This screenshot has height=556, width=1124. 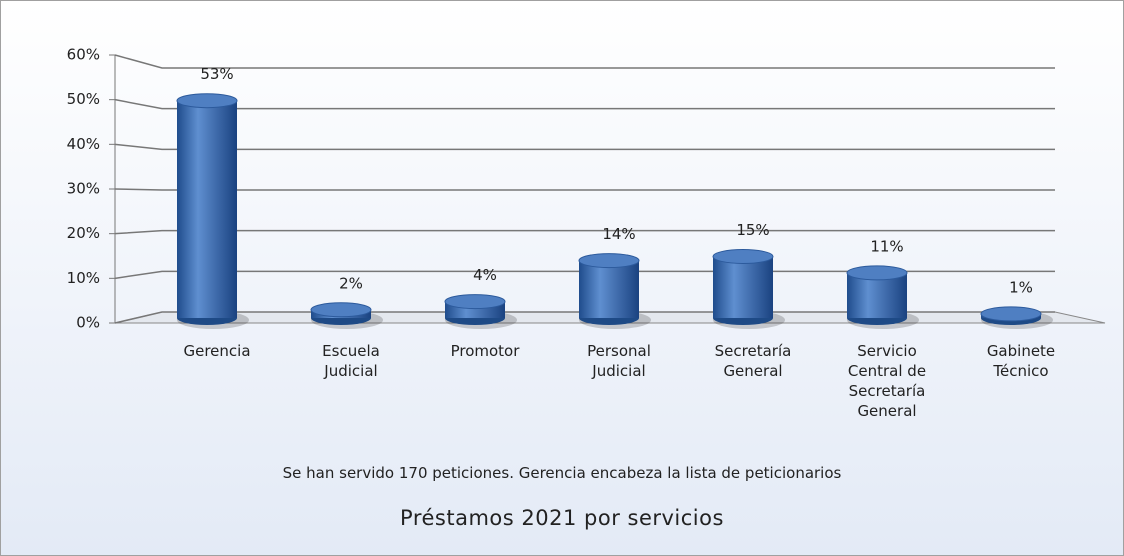 What do you see at coordinates (485, 275) in the screenshot?
I see `value-label: 4%` at bounding box center [485, 275].